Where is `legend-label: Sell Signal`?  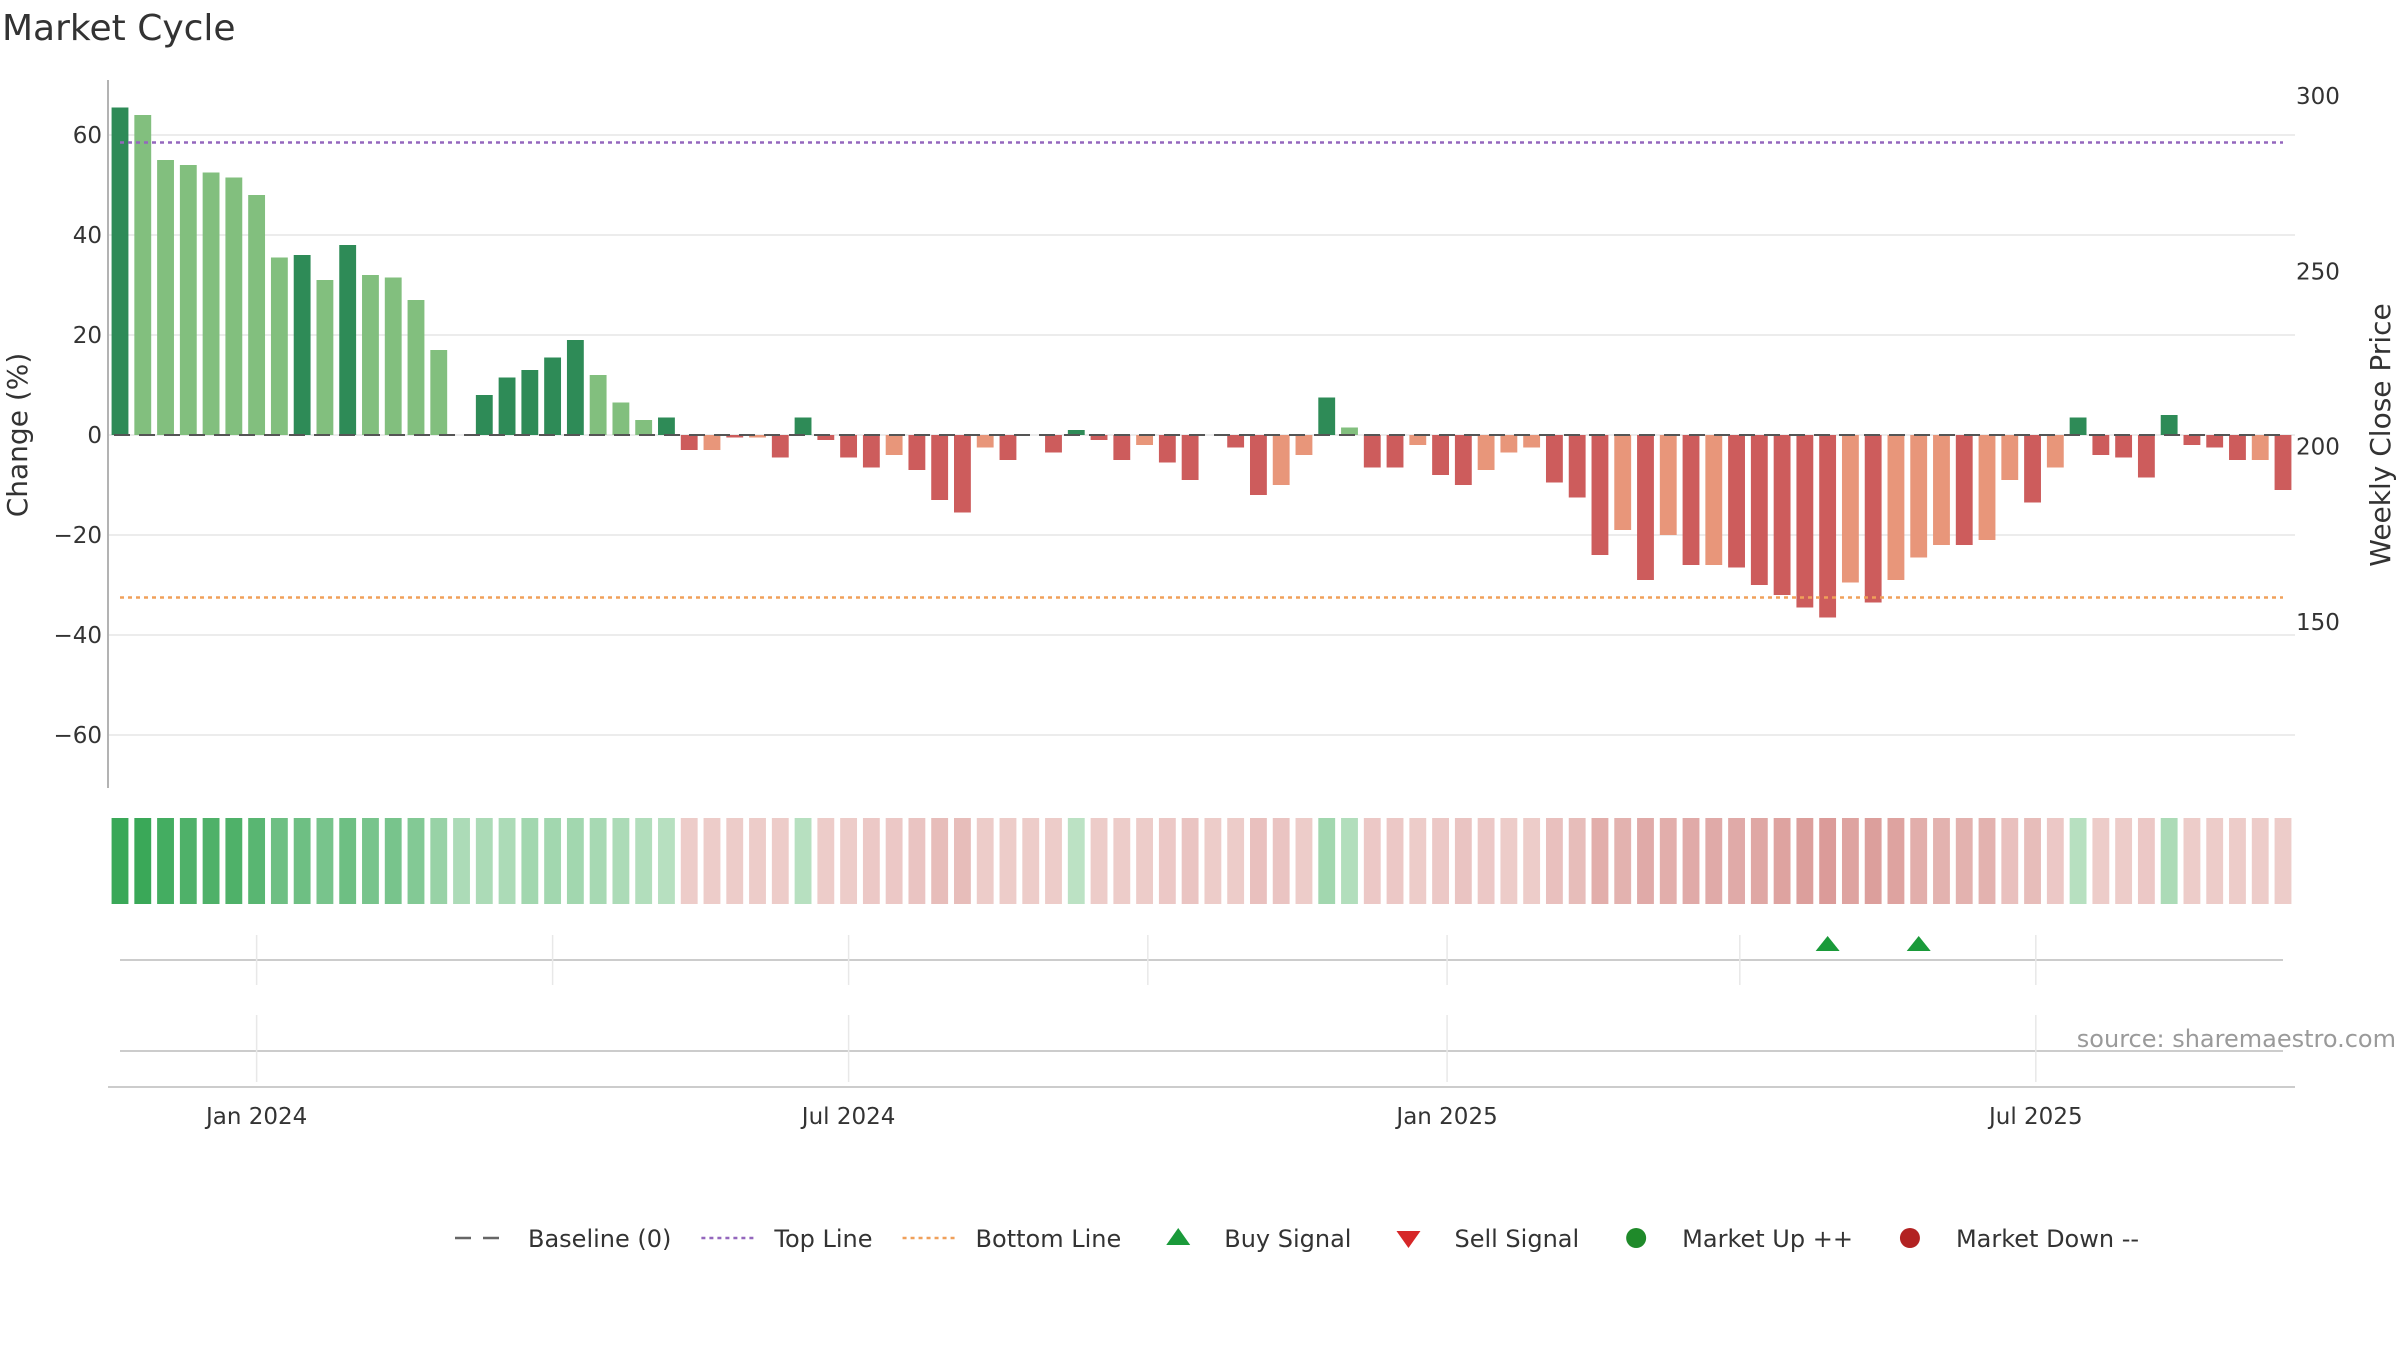 legend-label: Sell Signal is located at coordinates (1516, 1239).